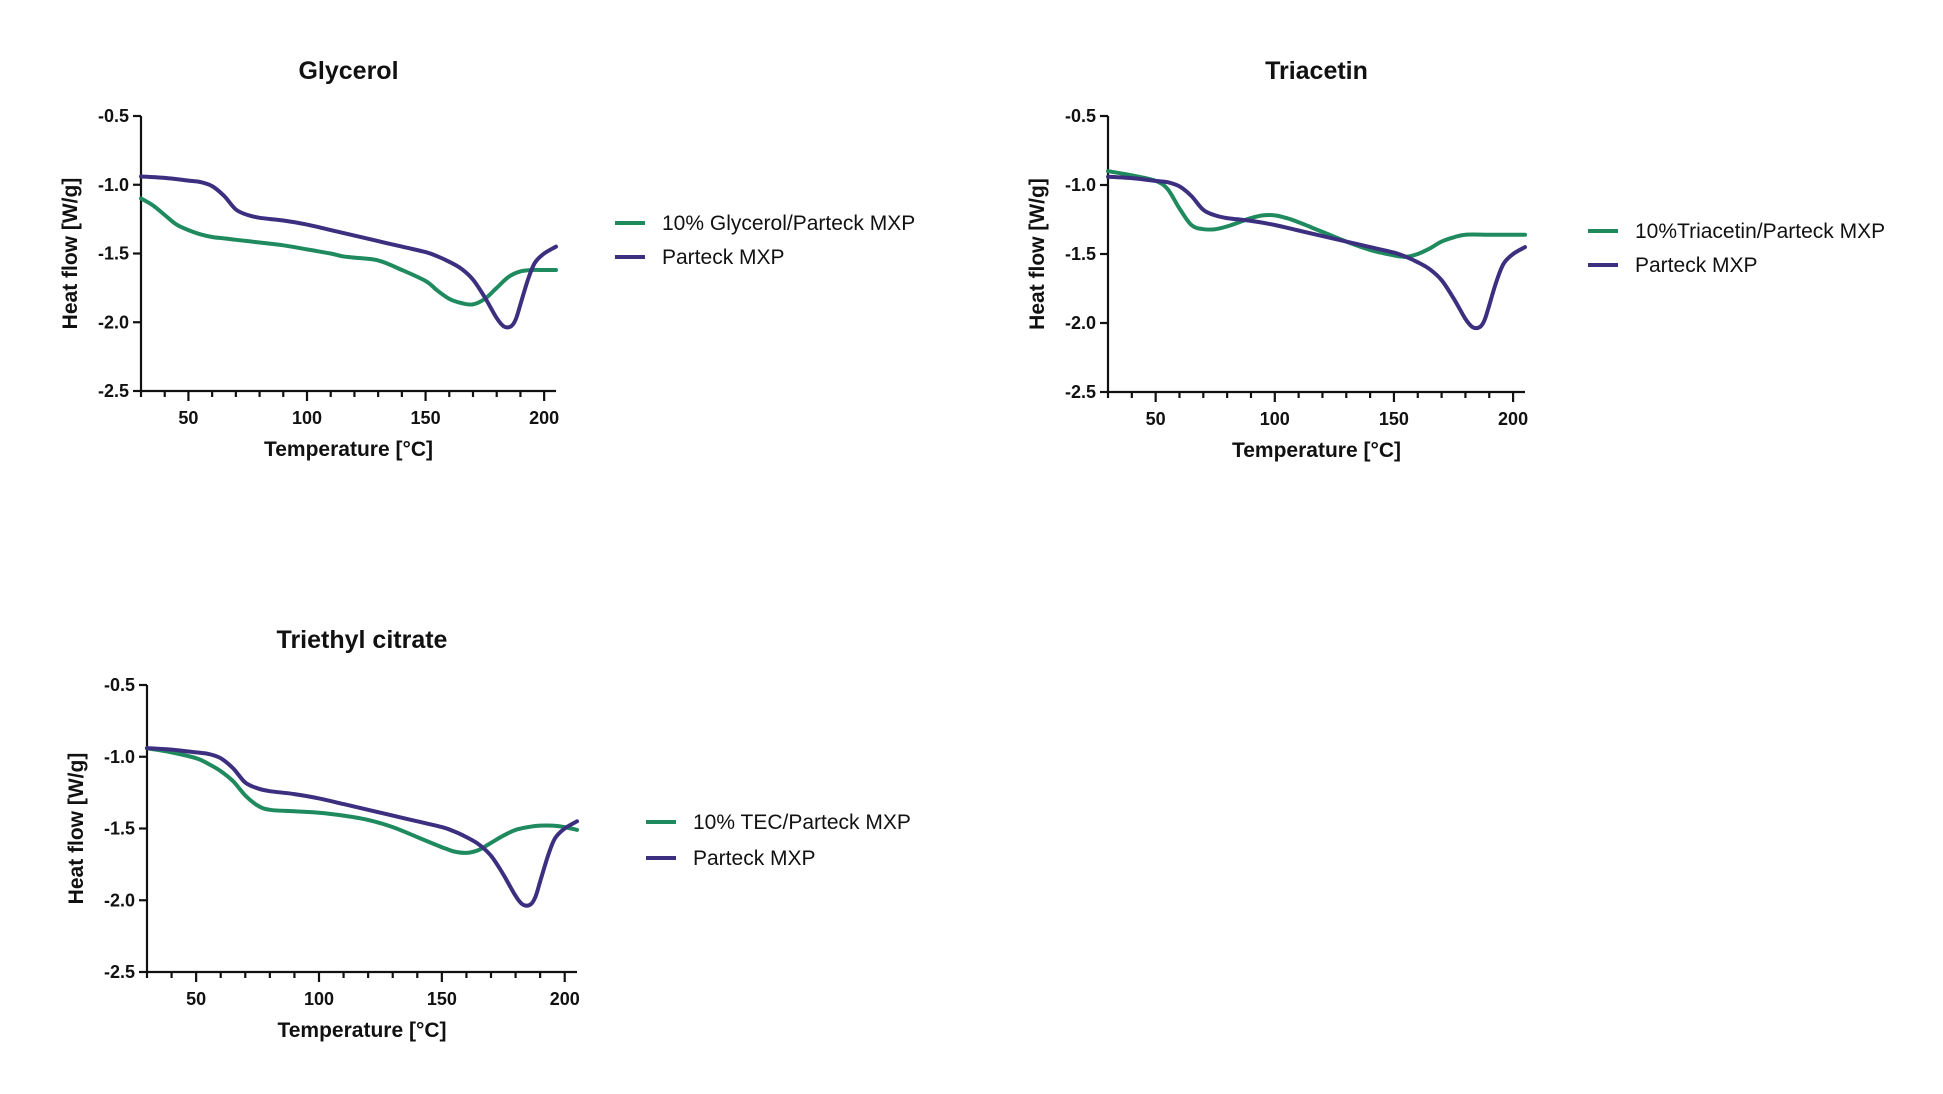 The height and width of the screenshot is (1094, 1943). Describe the element at coordinates (1760, 231) in the screenshot. I see `legend-label: 10%Triacetin/Parteck MXP` at that location.